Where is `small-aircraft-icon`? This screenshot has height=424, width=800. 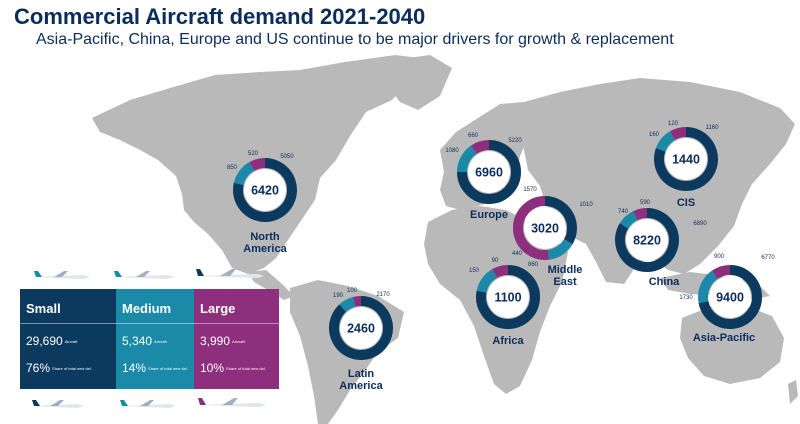
small-aircraft-icon is located at coordinates (62, 275).